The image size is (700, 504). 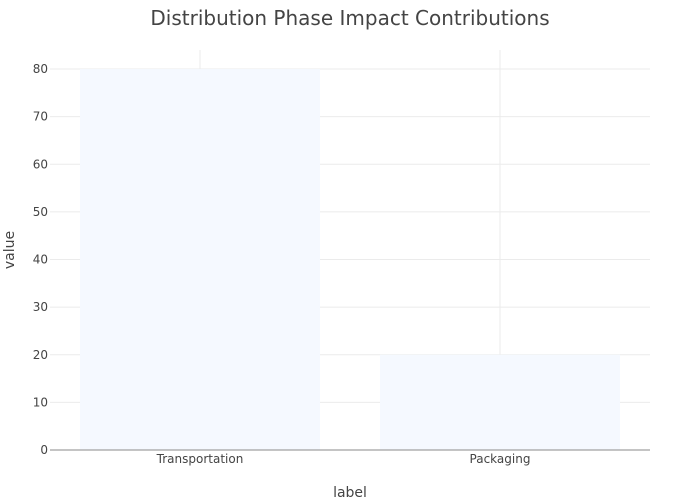 I want to click on y-tick-label: 80, so click(x=40, y=69).